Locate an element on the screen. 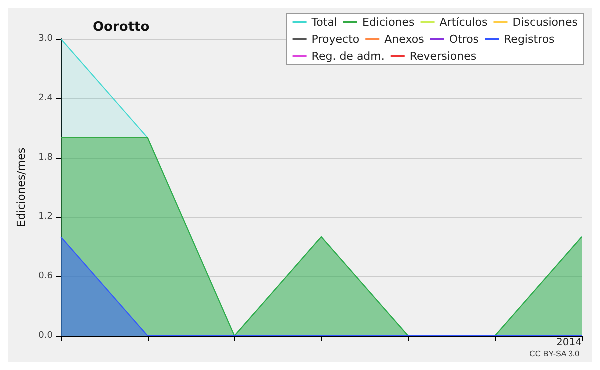  legend-label: Otros is located at coordinates (464, 39).